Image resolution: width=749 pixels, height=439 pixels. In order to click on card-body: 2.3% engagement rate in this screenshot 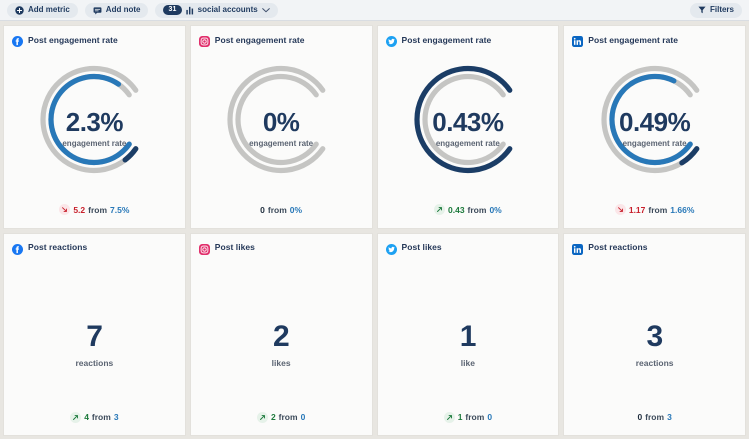, I will do `click(94, 123)`.